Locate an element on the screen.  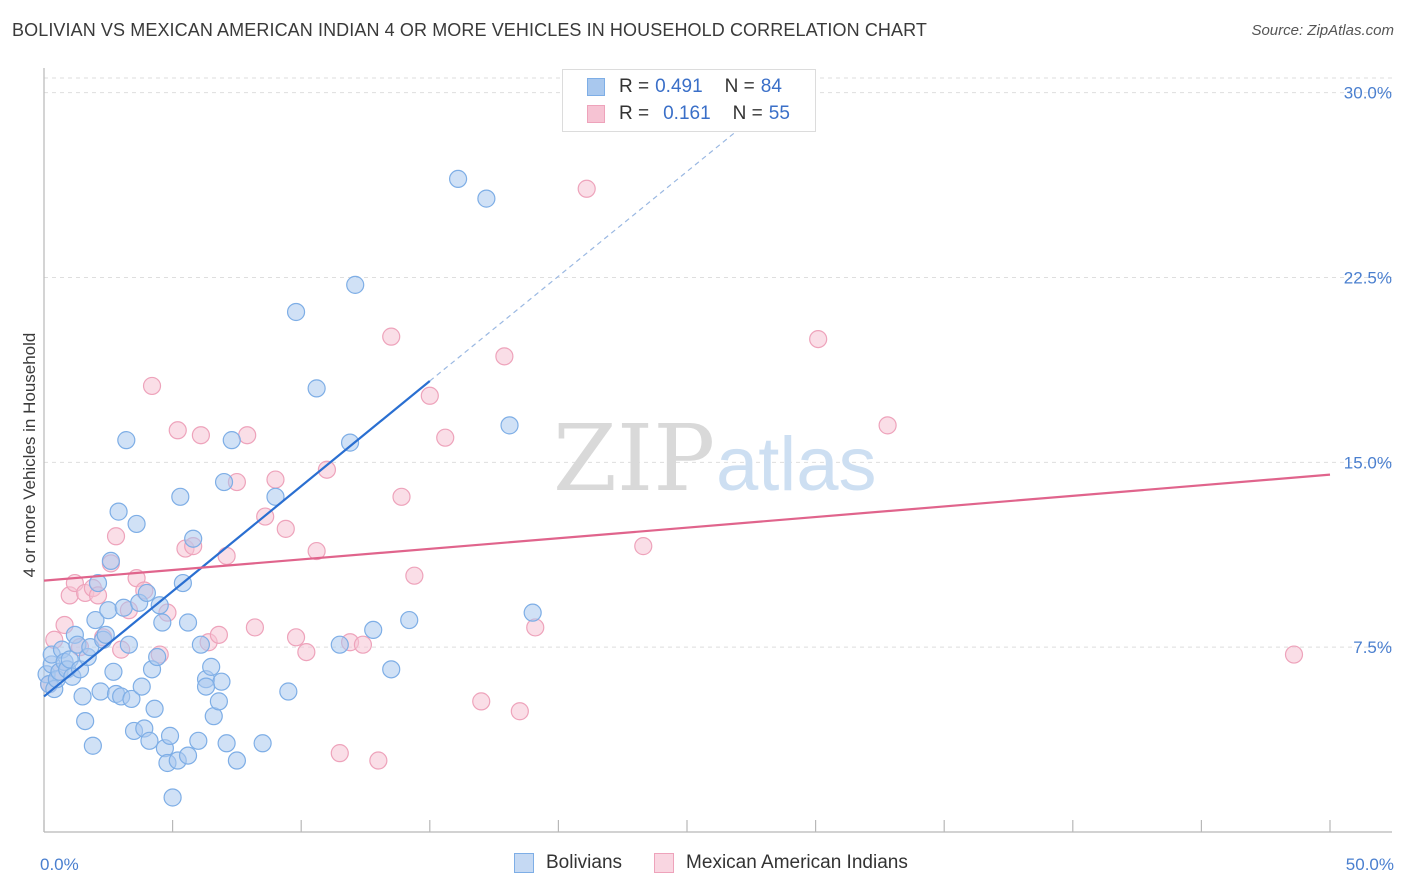
series-name-bolivians: Bolivians is located at coordinates (584, 862).